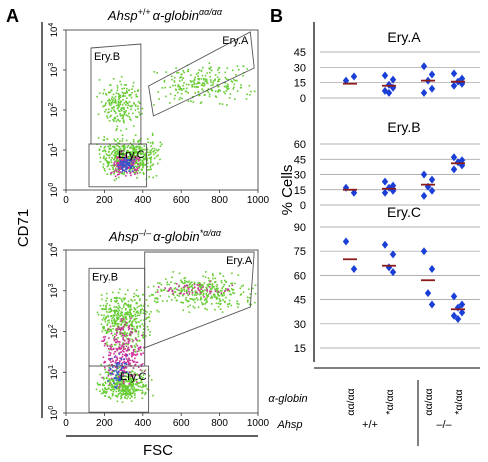  I want to click on y-tick-label: 101, so click(54, 372).